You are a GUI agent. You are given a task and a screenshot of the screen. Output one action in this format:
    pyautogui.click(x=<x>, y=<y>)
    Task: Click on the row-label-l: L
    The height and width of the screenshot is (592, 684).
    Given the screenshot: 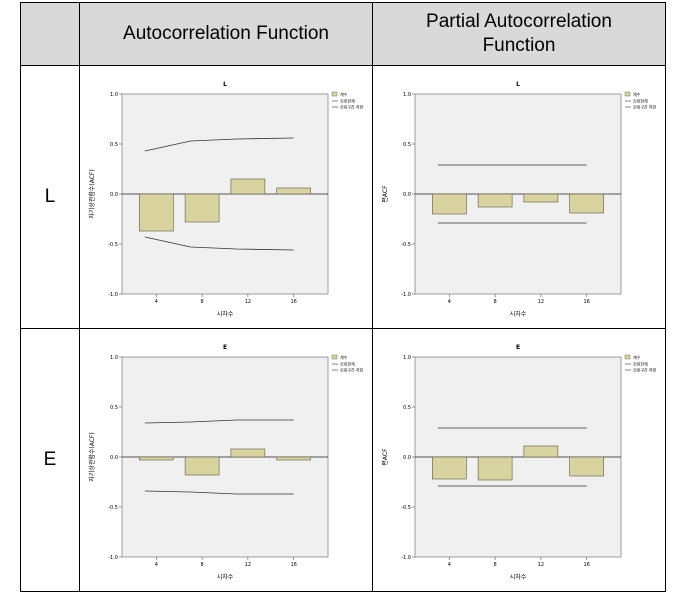 What is the action you would take?
    pyautogui.click(x=50, y=197)
    